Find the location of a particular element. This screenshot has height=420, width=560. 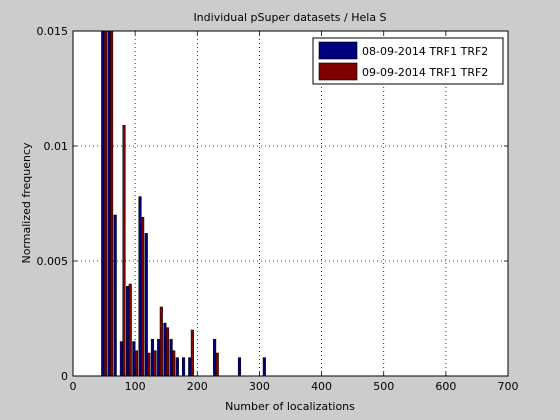

legend-label-series-1: 08-09-2014 TRF1 TRF2 is located at coordinates (425, 51).